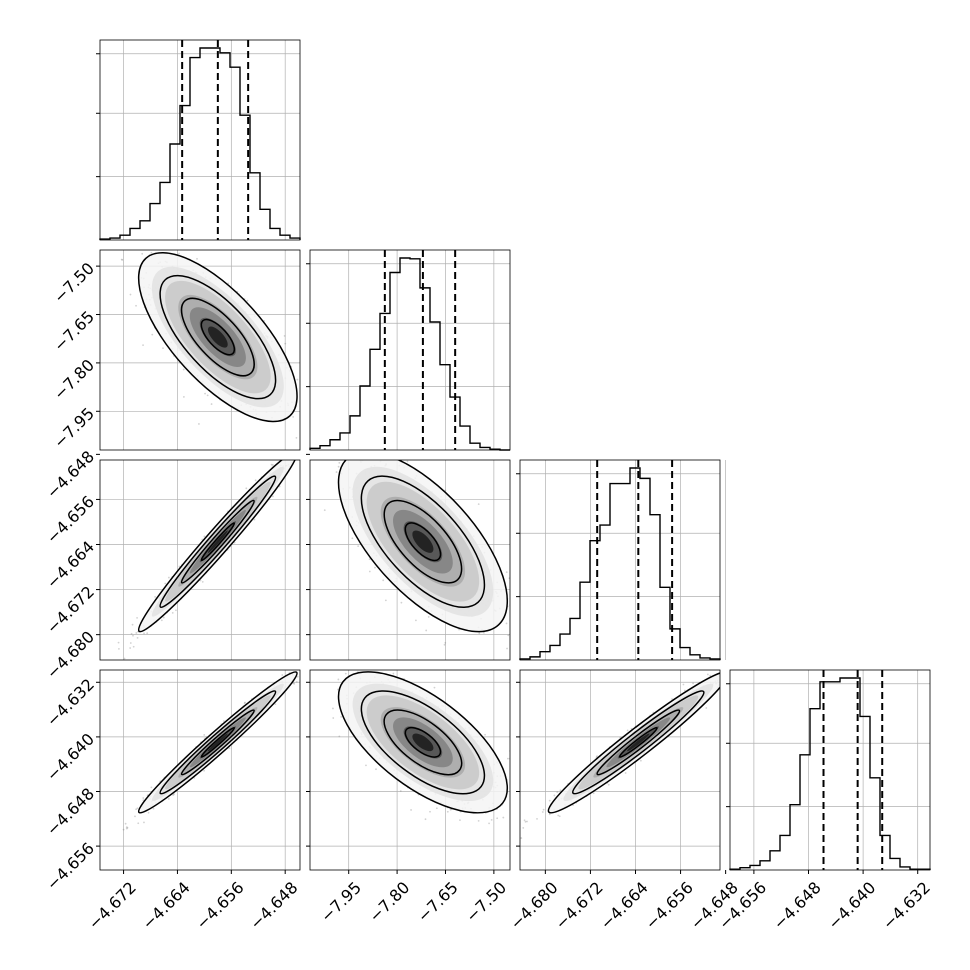 The height and width of the screenshot is (970, 970). I want to click on y-tick-label: −4.656, so click(70, 866).